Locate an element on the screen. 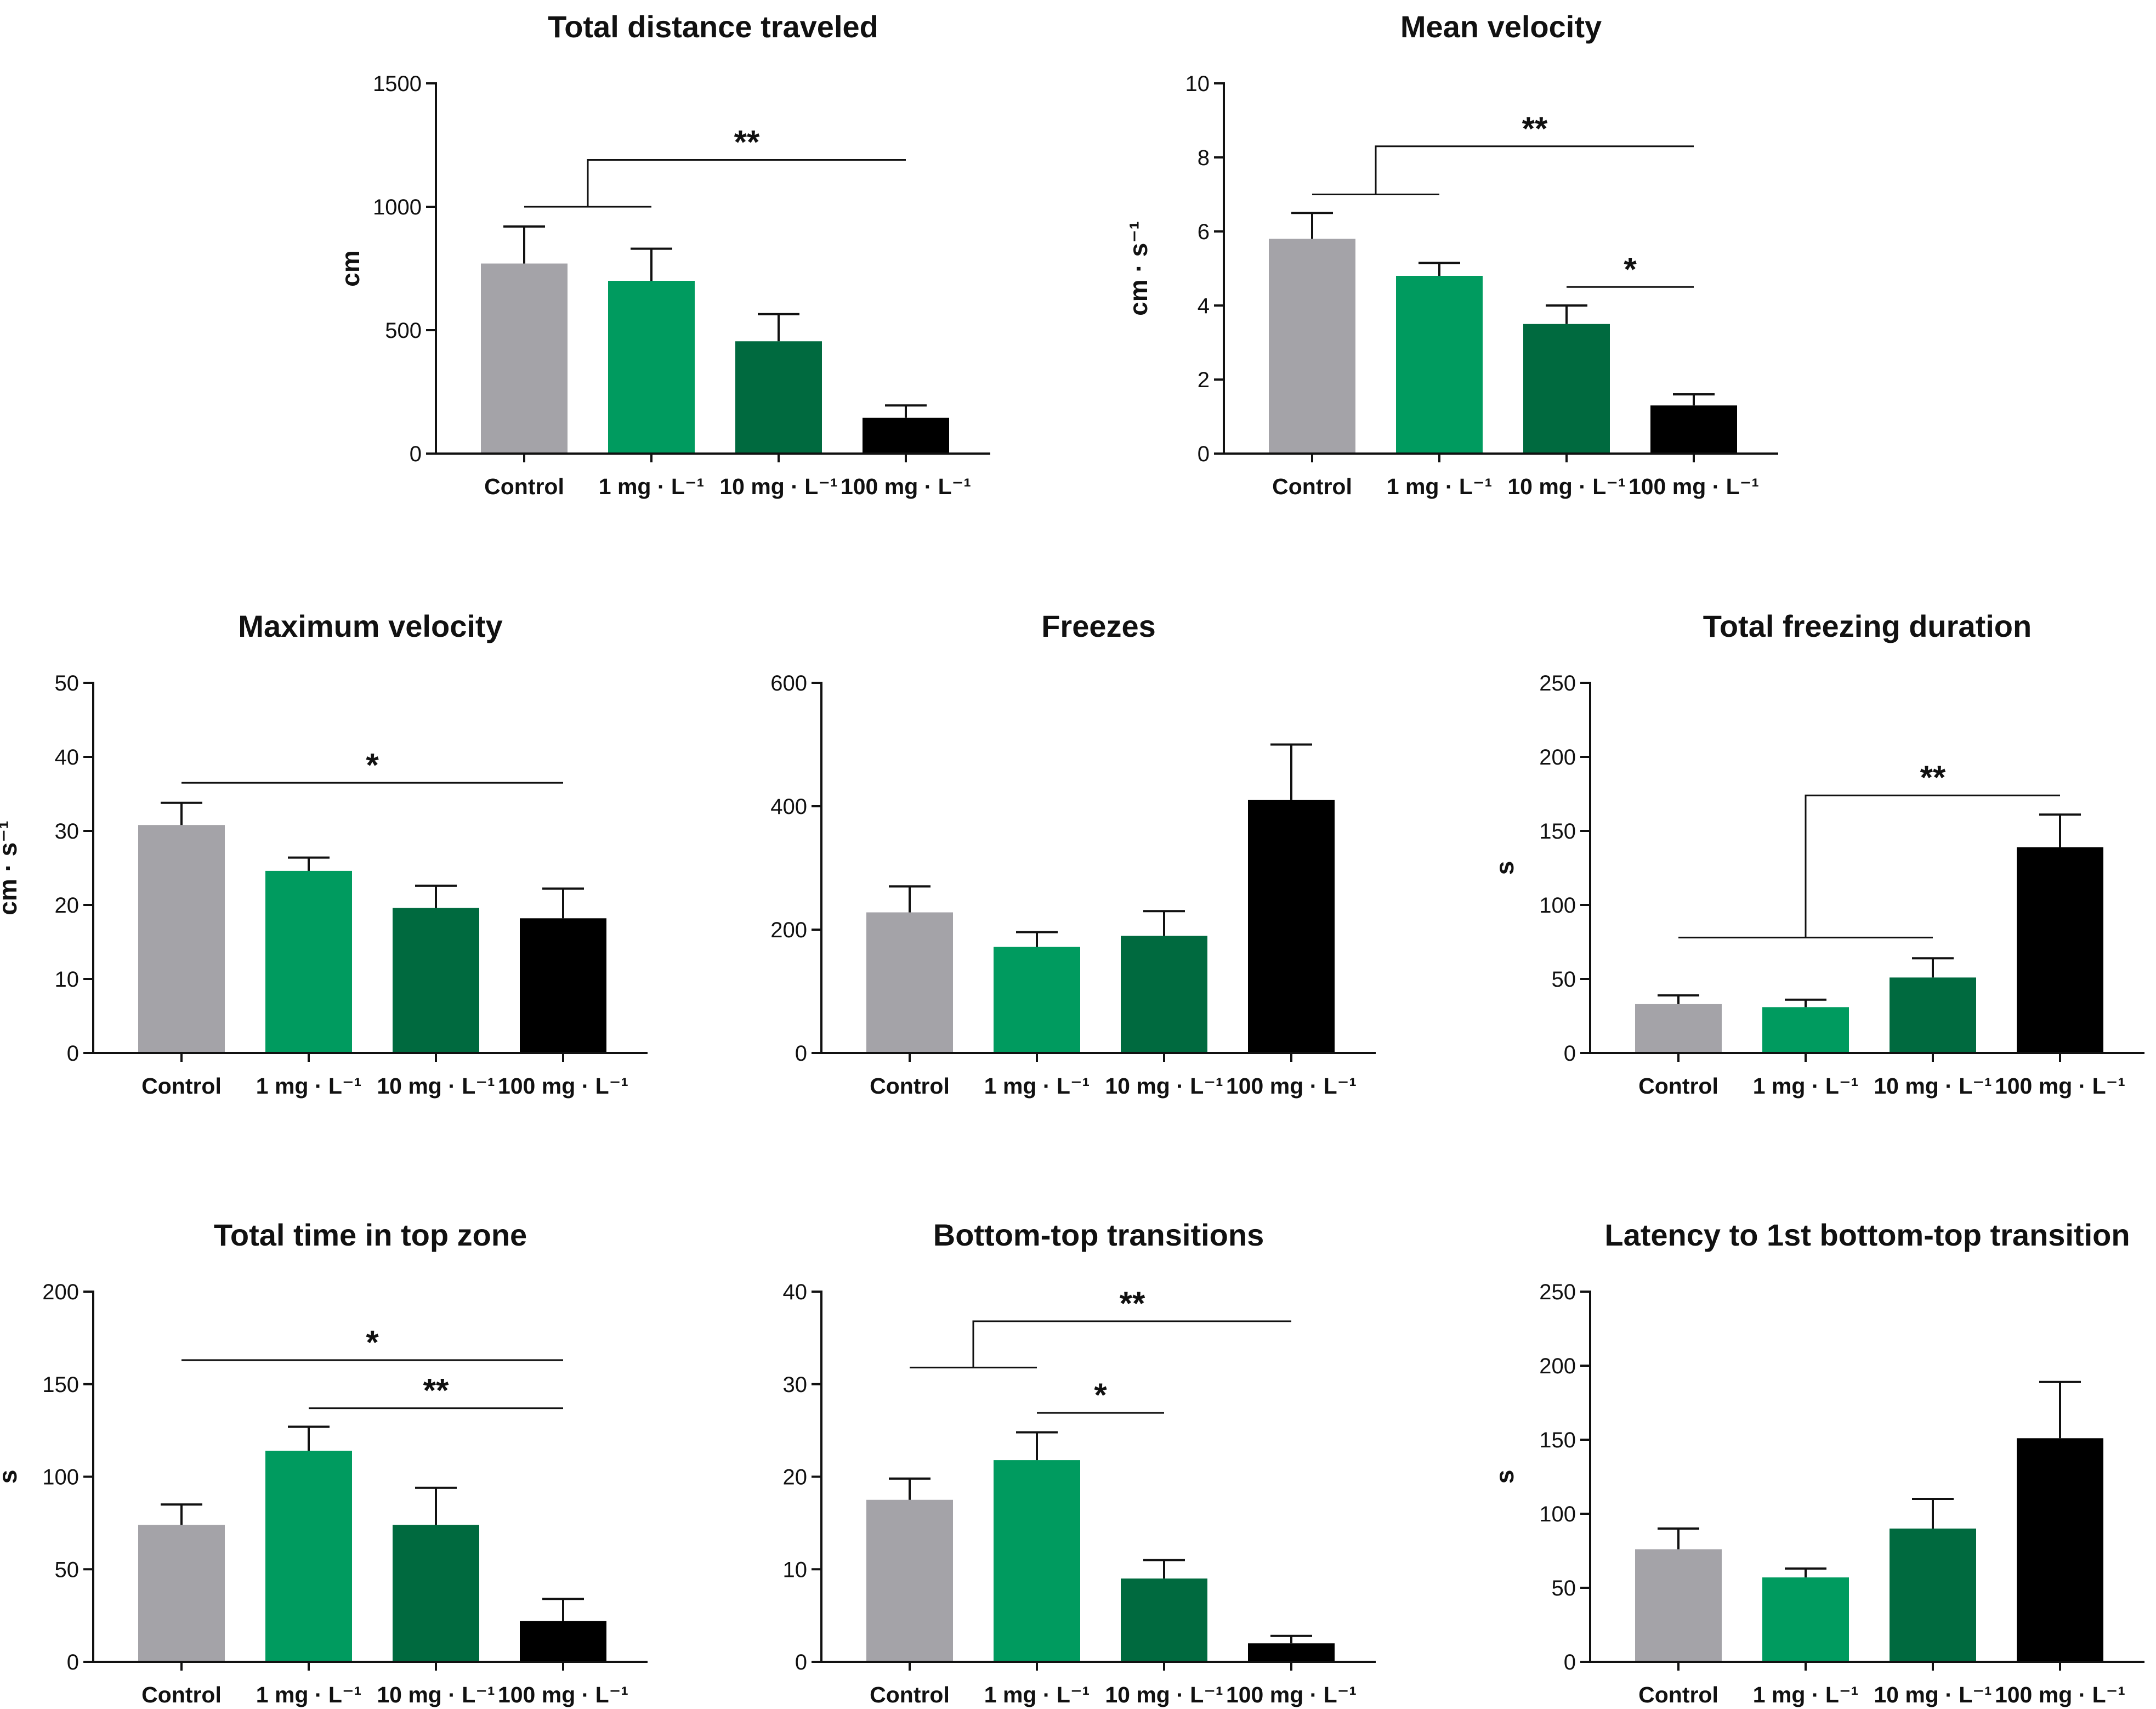  y-tick-label: 4 is located at coordinates (1204, 306).